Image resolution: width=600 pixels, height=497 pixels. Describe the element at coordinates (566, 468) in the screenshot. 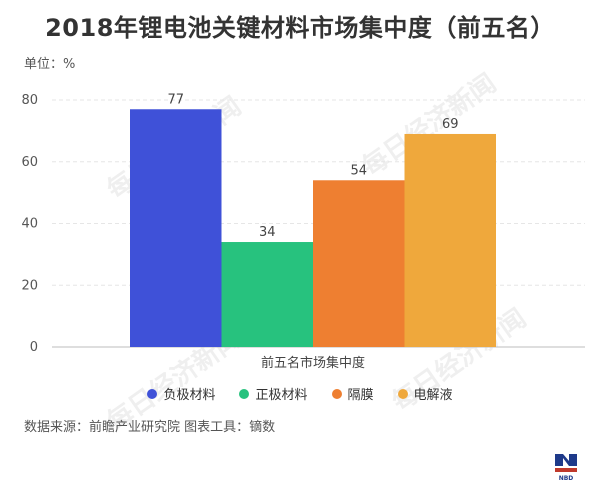

I see `nbd-logo: NBD` at that location.